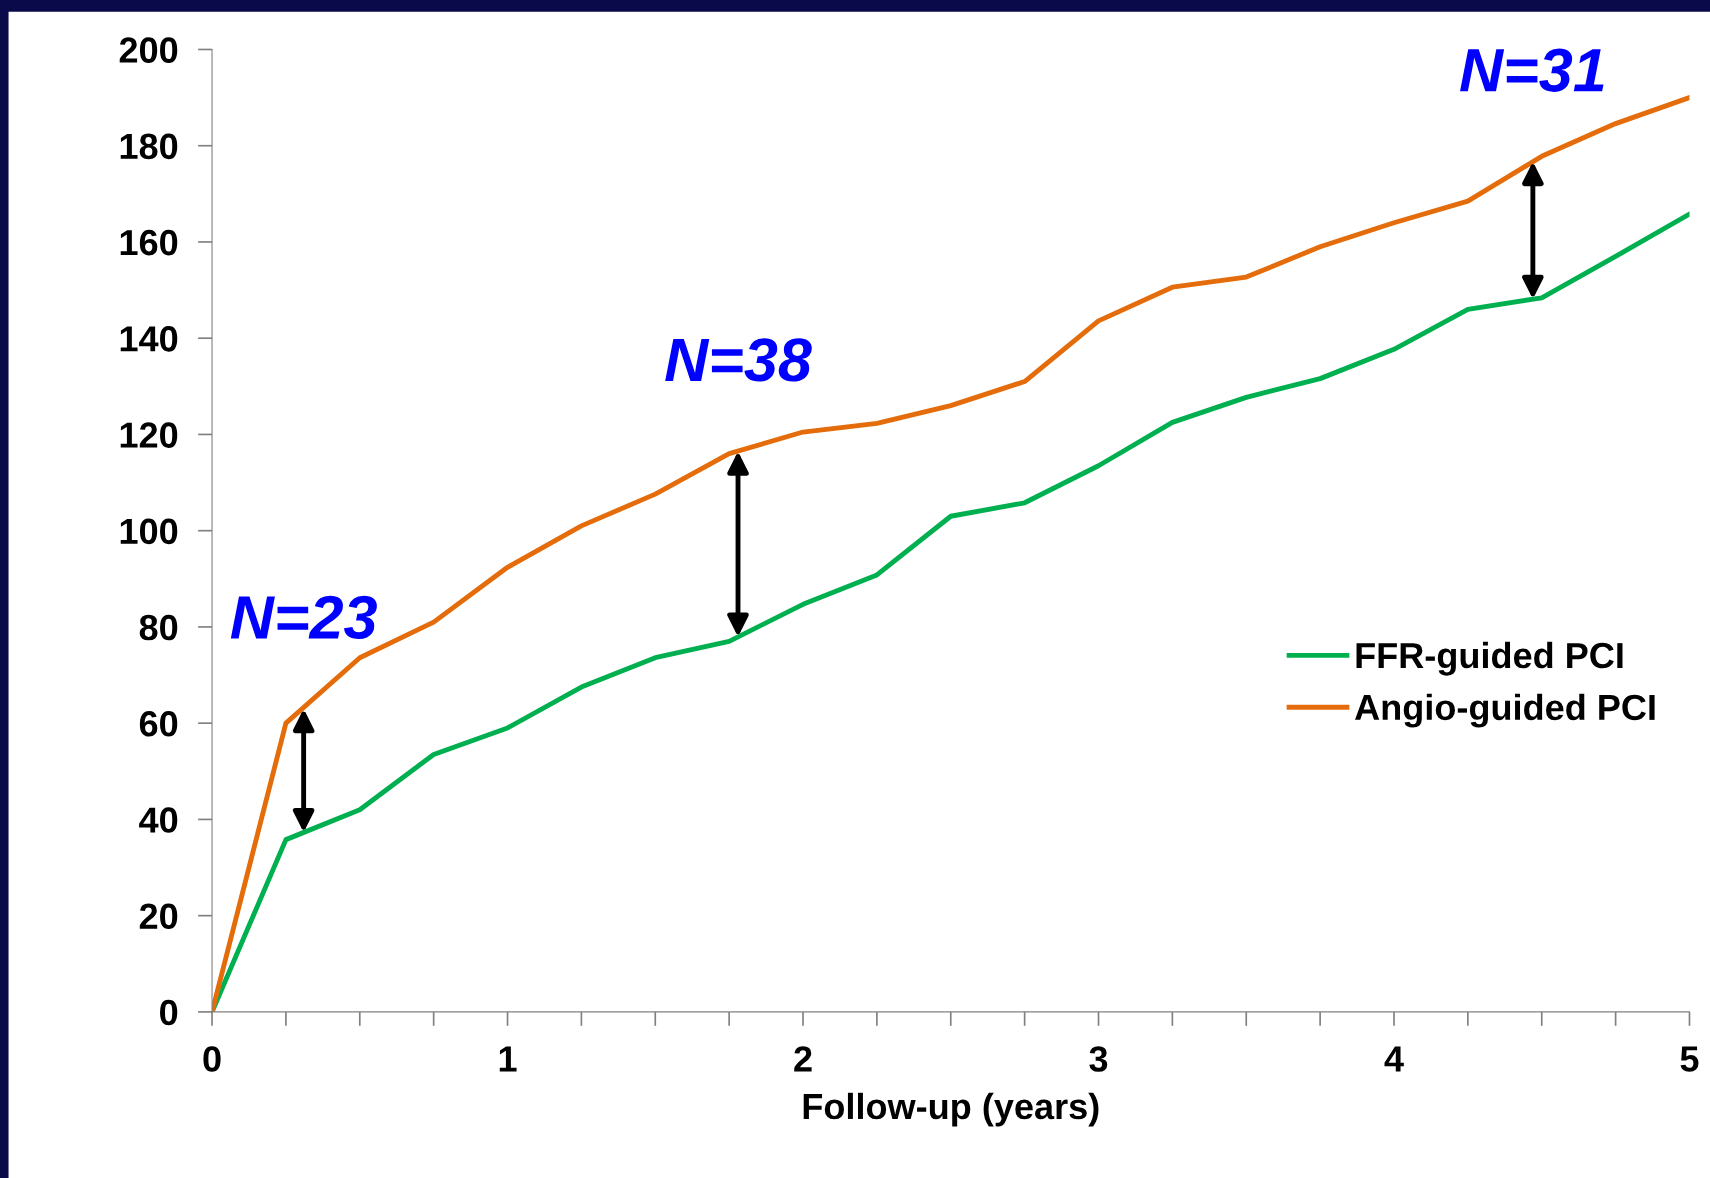  Describe the element at coordinates (1532, 70) in the screenshot. I see `annotation: N=31` at that location.